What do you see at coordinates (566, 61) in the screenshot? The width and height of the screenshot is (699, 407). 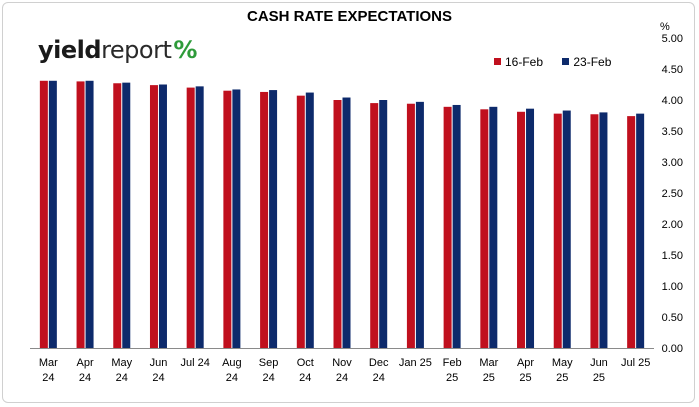 I see `legend-swatch-23-feb` at bounding box center [566, 61].